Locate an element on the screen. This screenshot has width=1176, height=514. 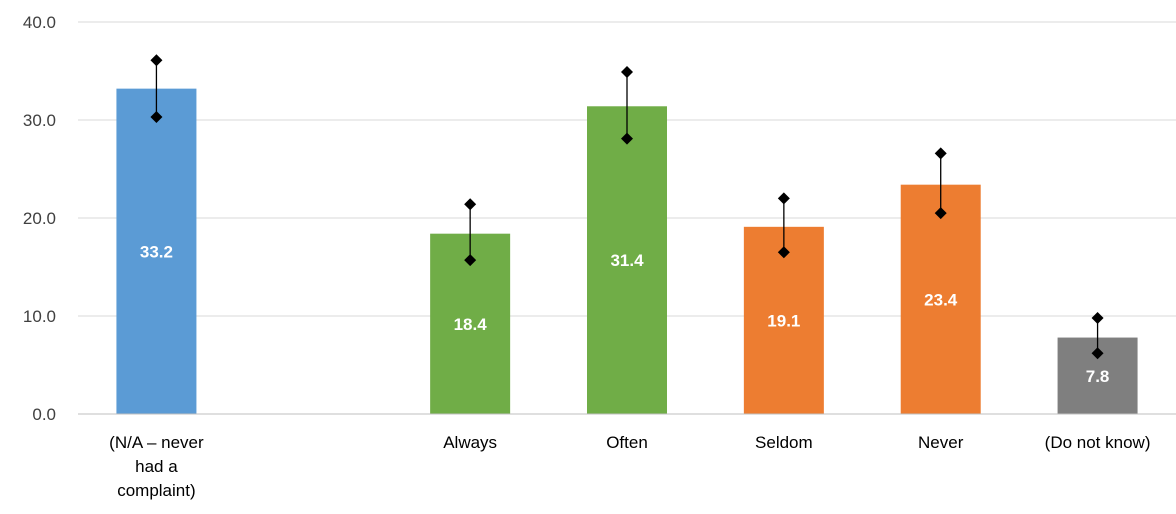
y-tick-label: 30.0 is located at coordinates (39, 120).